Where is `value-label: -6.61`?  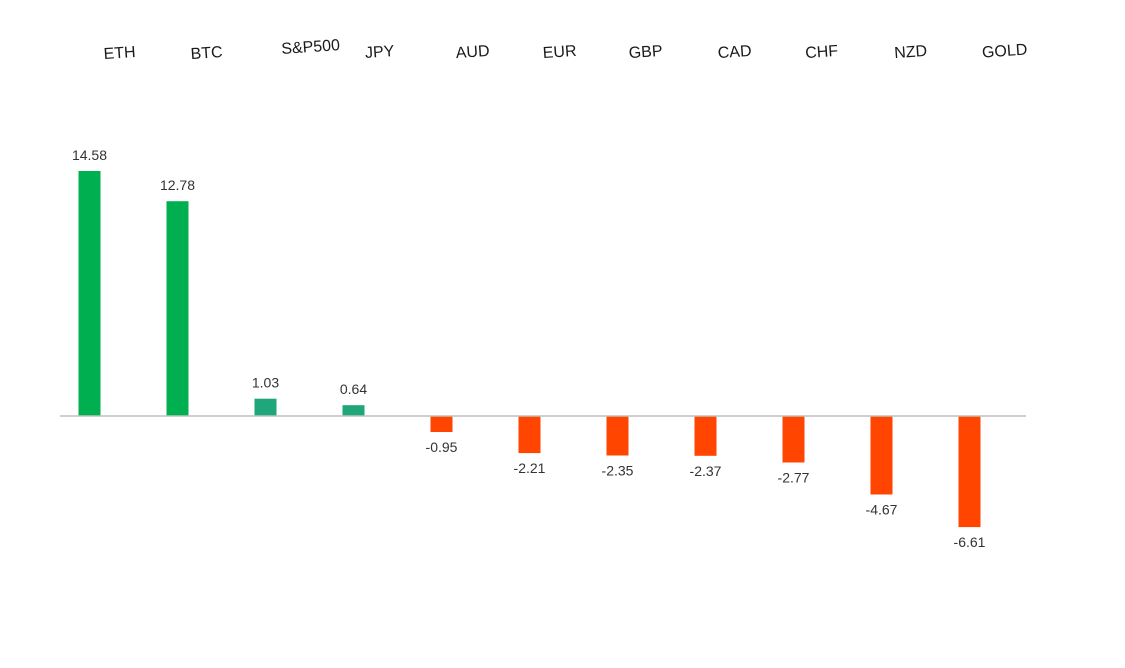 value-label: -6.61 is located at coordinates (970, 542).